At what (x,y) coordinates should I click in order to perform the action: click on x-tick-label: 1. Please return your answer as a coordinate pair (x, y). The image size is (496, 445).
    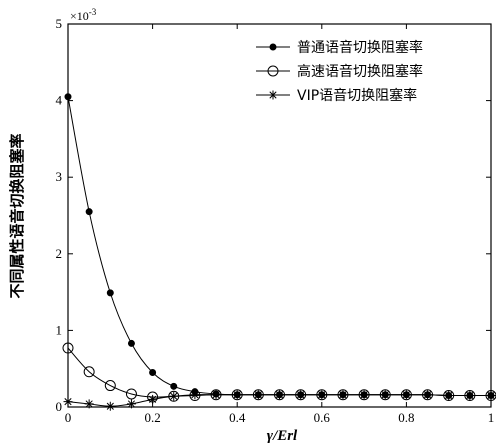
    Looking at the image, I should click on (491, 417).